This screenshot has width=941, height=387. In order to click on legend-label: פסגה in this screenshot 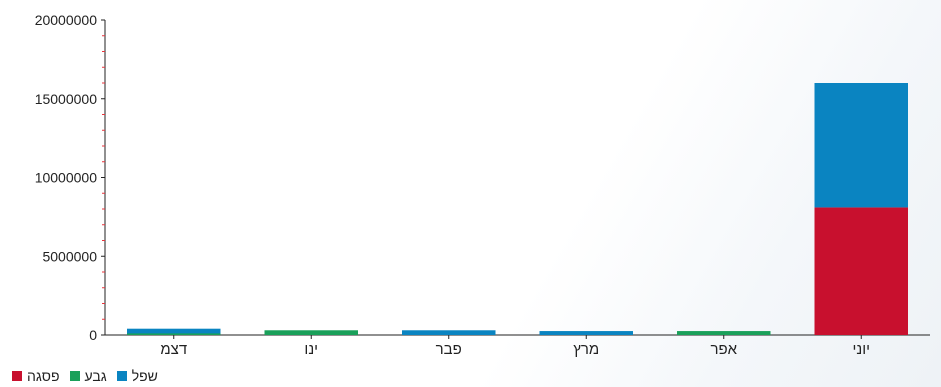, I will do `click(43, 376)`.